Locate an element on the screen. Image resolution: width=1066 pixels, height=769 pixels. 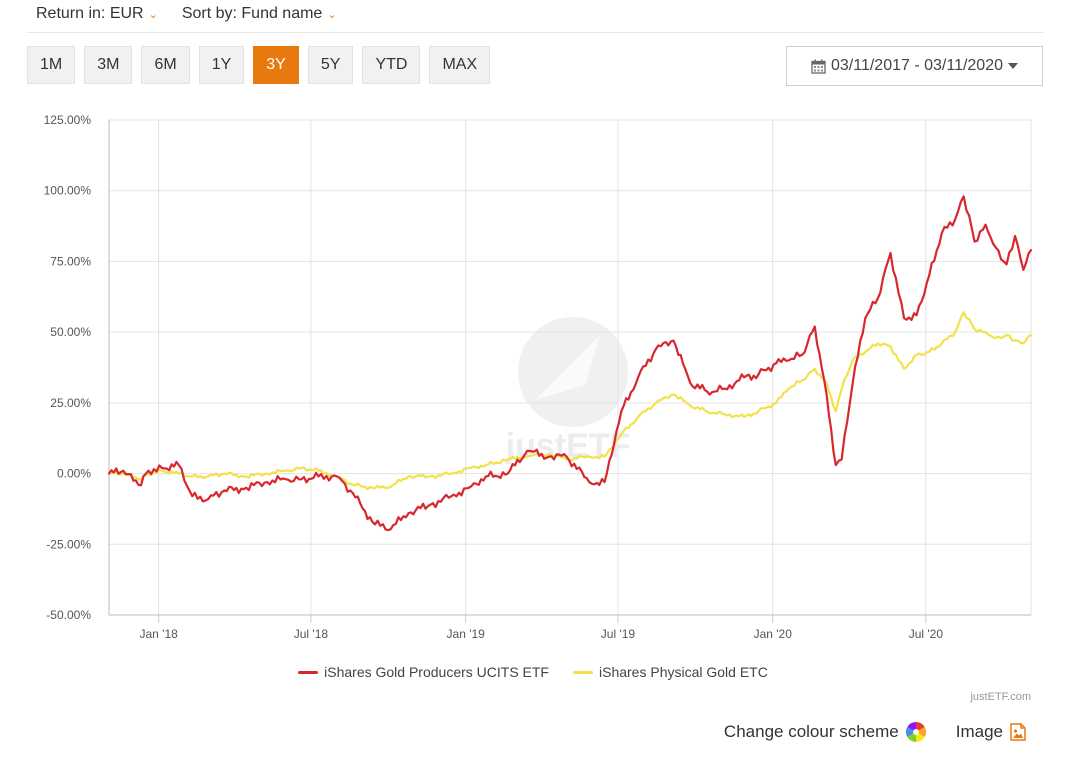
y-tick-label: -25.00% is located at coordinates (68, 544).